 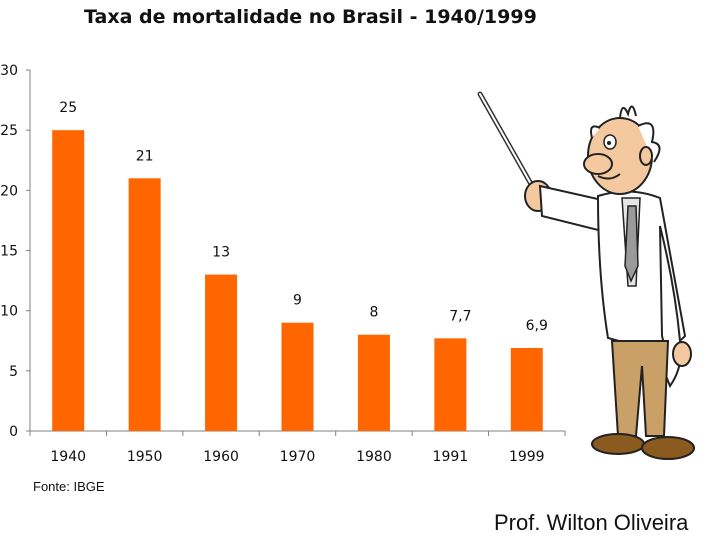 What do you see at coordinates (13, 432) in the screenshot?
I see `y-tick-label: 0` at bounding box center [13, 432].